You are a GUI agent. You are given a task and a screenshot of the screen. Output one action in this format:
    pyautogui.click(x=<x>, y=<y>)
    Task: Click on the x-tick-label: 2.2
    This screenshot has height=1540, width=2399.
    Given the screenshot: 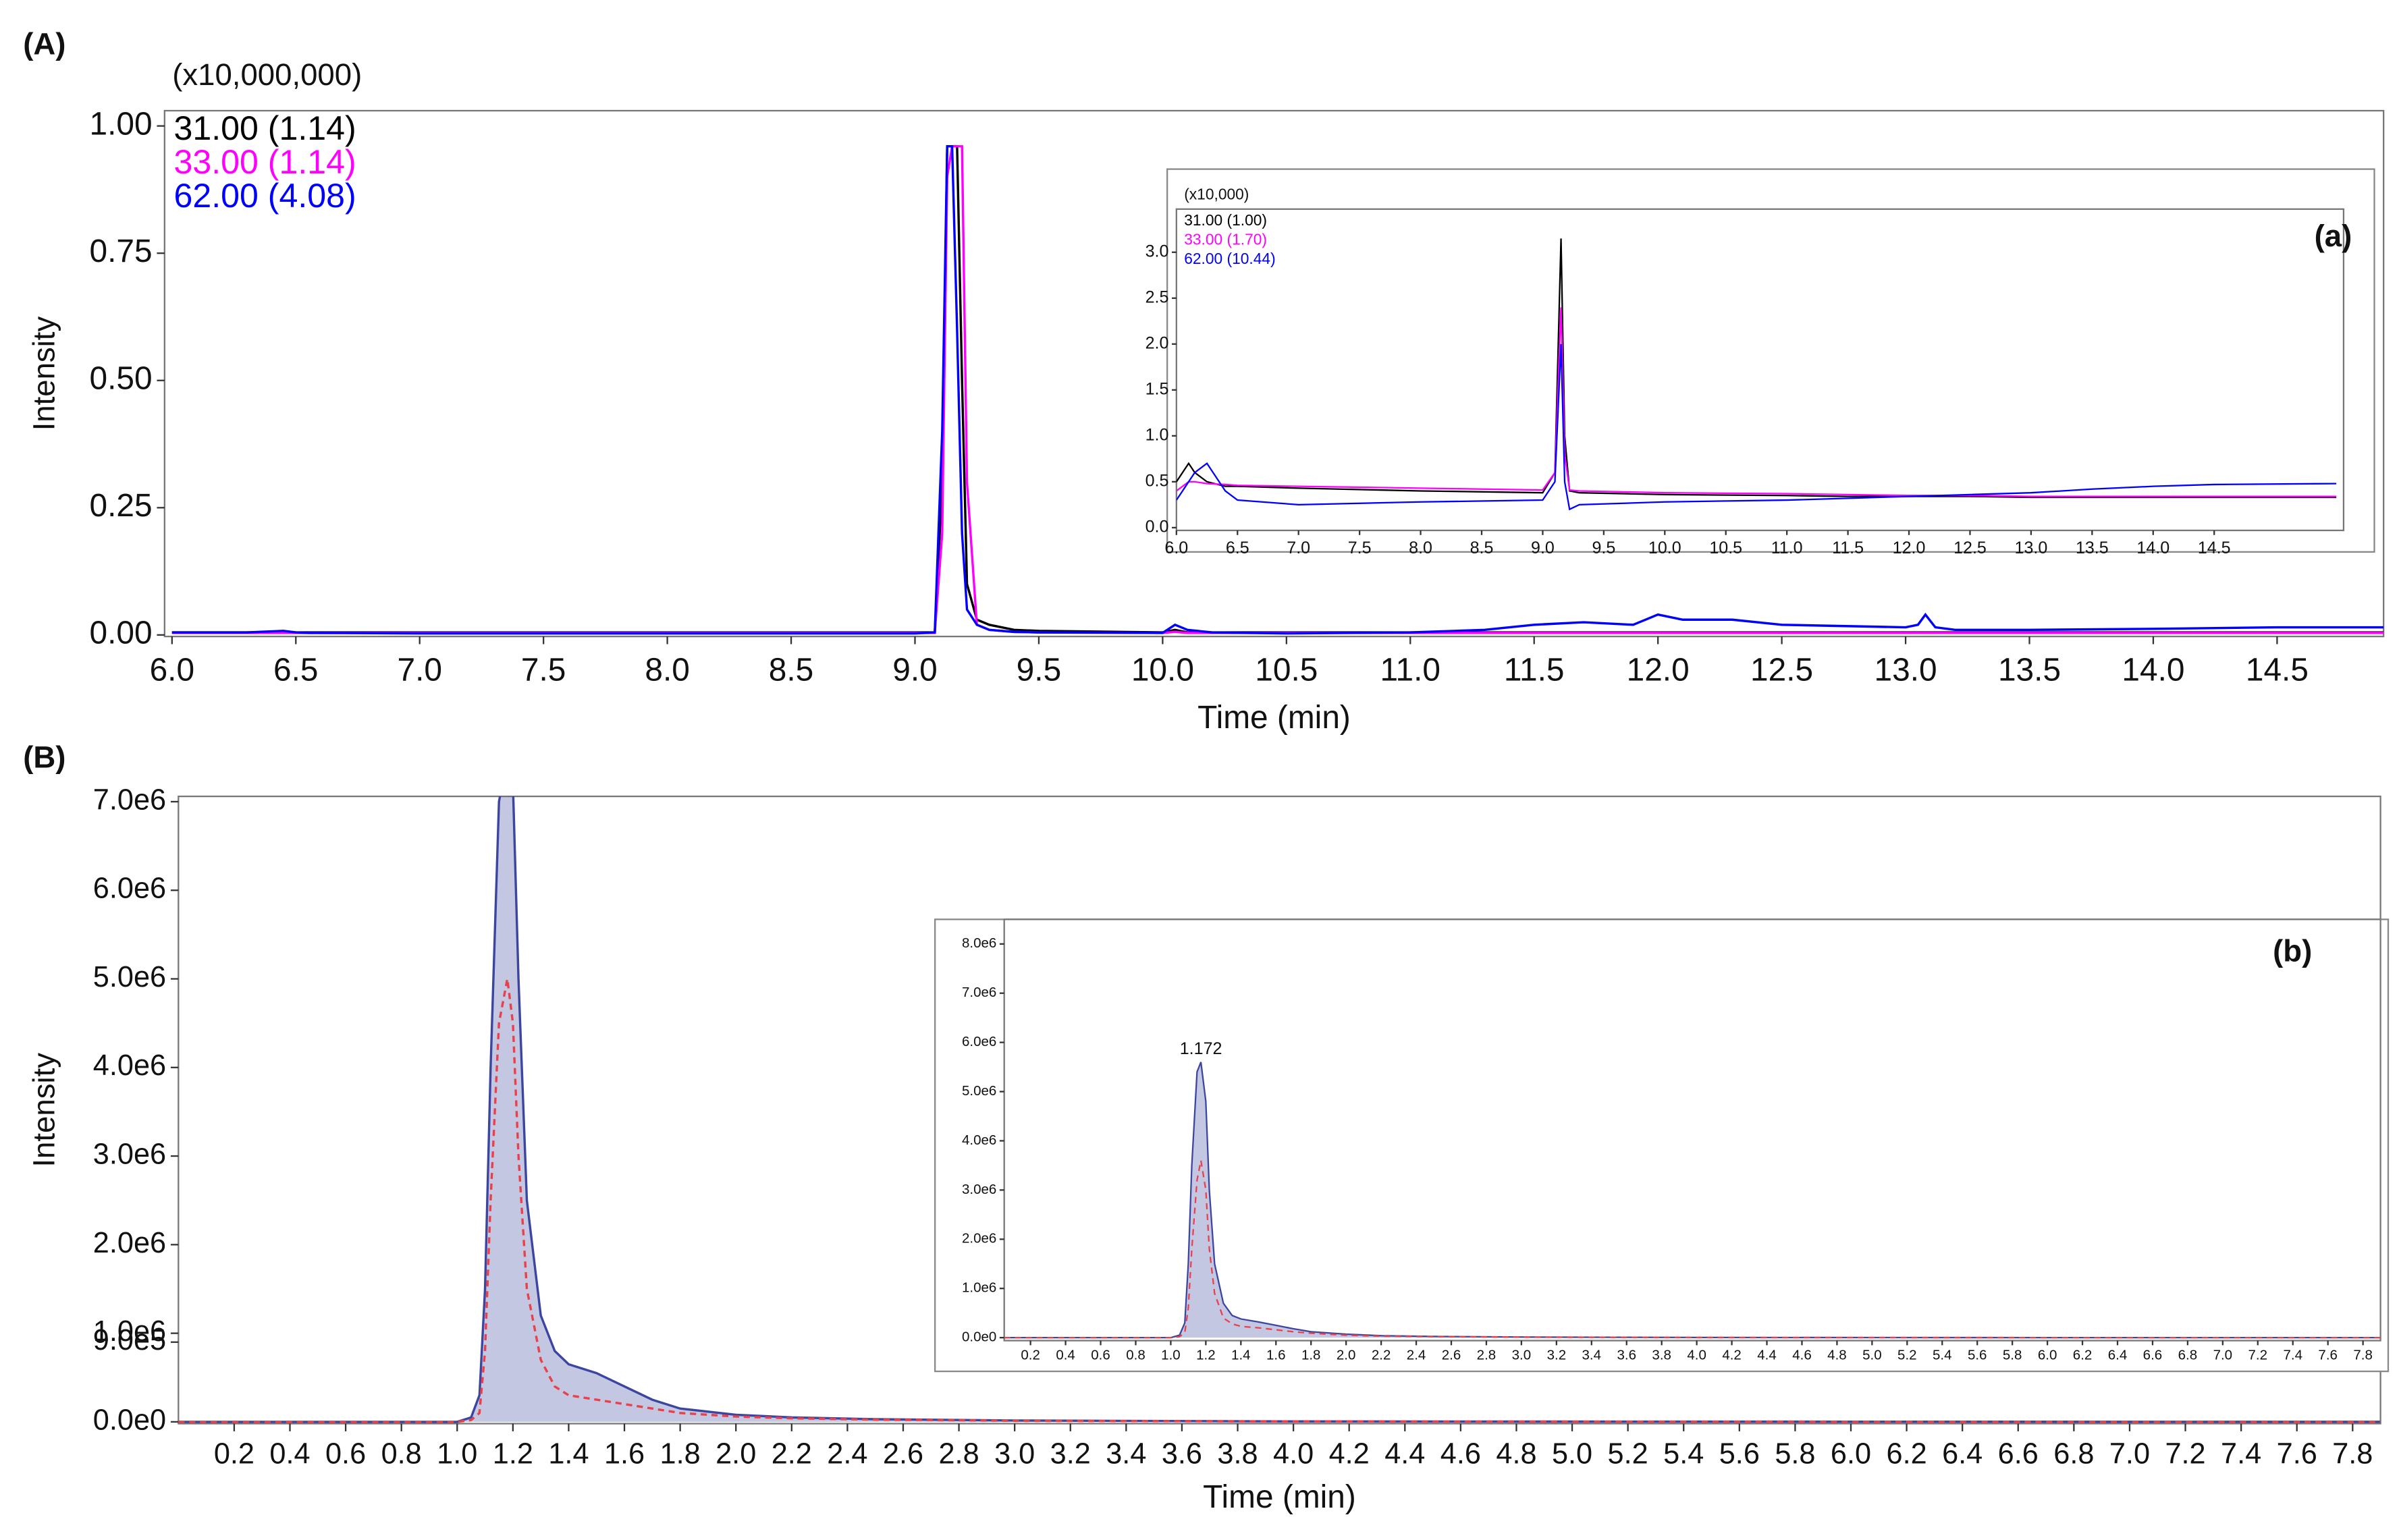 What is the action you would take?
    pyautogui.click(x=1381, y=1355)
    